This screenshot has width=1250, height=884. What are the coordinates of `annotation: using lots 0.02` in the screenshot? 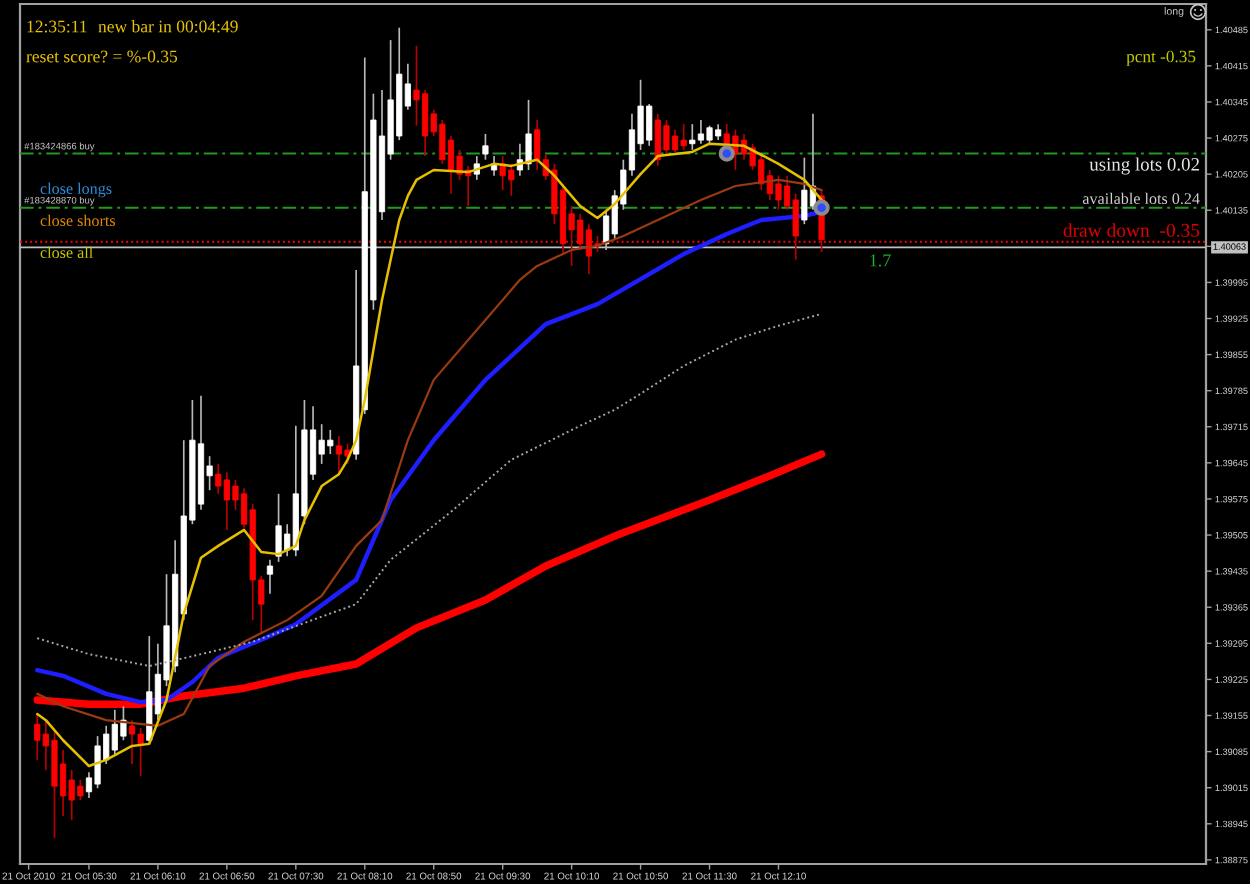 It's located at (1144, 166).